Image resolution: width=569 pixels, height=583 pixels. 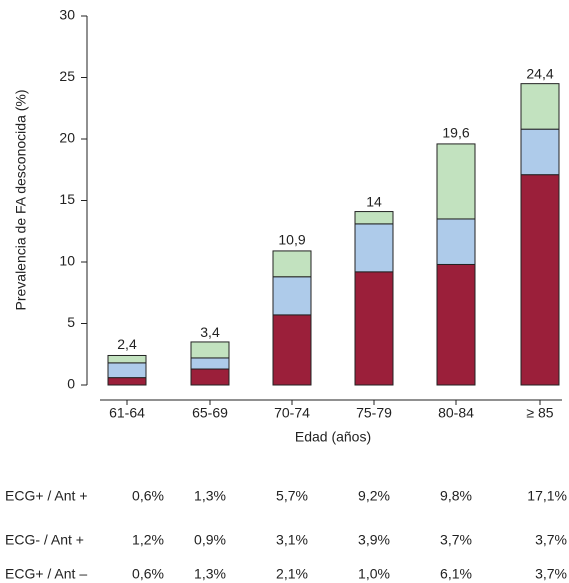 I want to click on y-tick-label: 10, so click(x=67, y=261).